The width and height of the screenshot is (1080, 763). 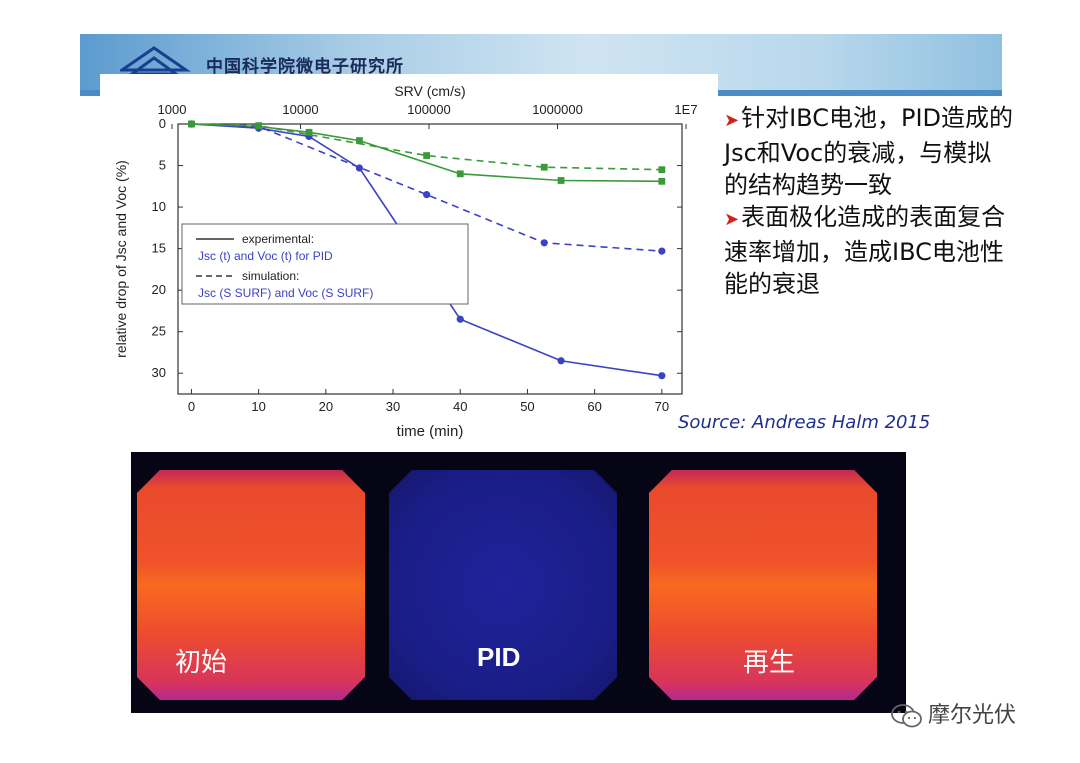 What do you see at coordinates (159, 372) in the screenshot?
I see `y-tick-label: 30` at bounding box center [159, 372].